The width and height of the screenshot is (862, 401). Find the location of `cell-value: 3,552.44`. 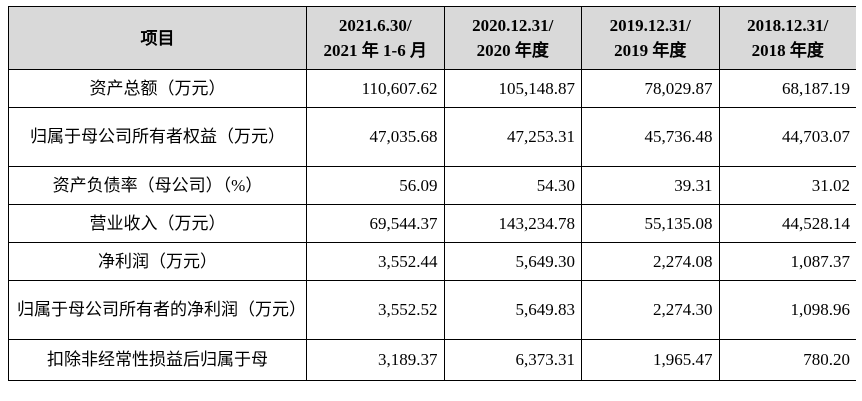

cell-value: 3,552.44 is located at coordinates (375, 261).